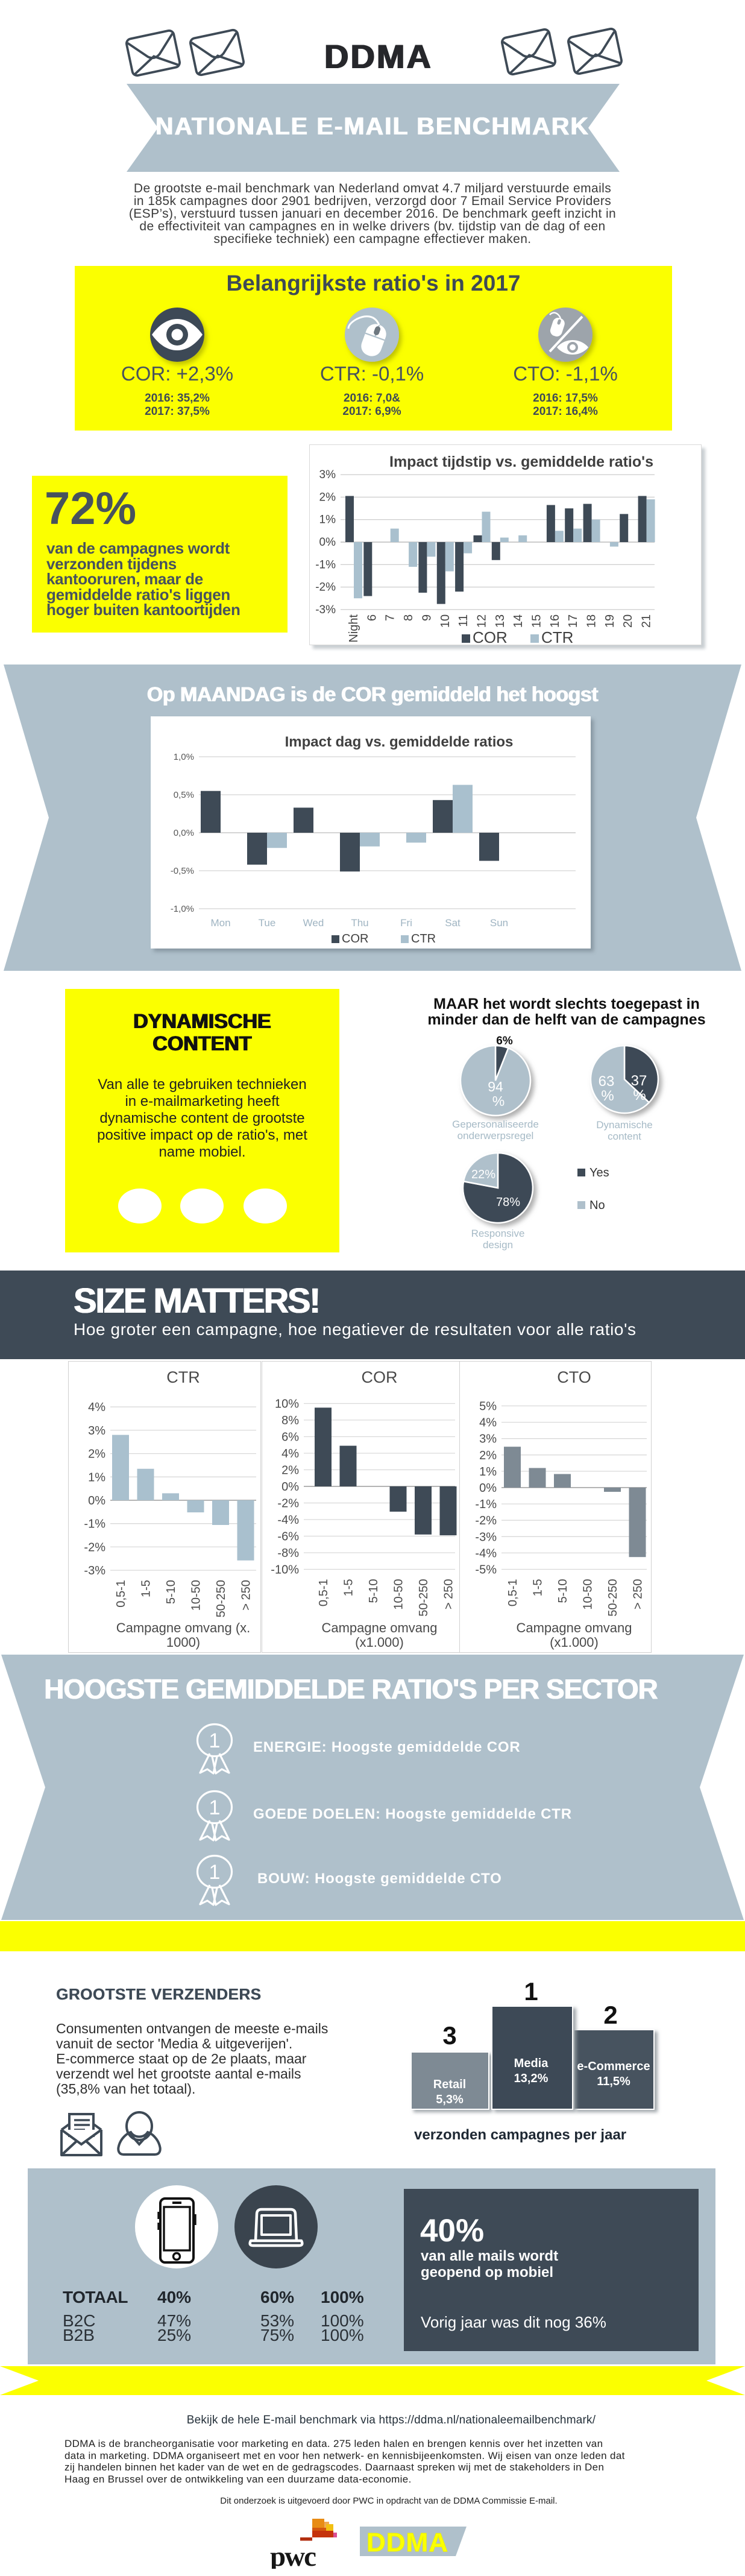 Image resolution: width=745 pixels, height=2576 pixels. What do you see at coordinates (184, 795) in the screenshot?
I see `svg-text: 0,5%` at bounding box center [184, 795].